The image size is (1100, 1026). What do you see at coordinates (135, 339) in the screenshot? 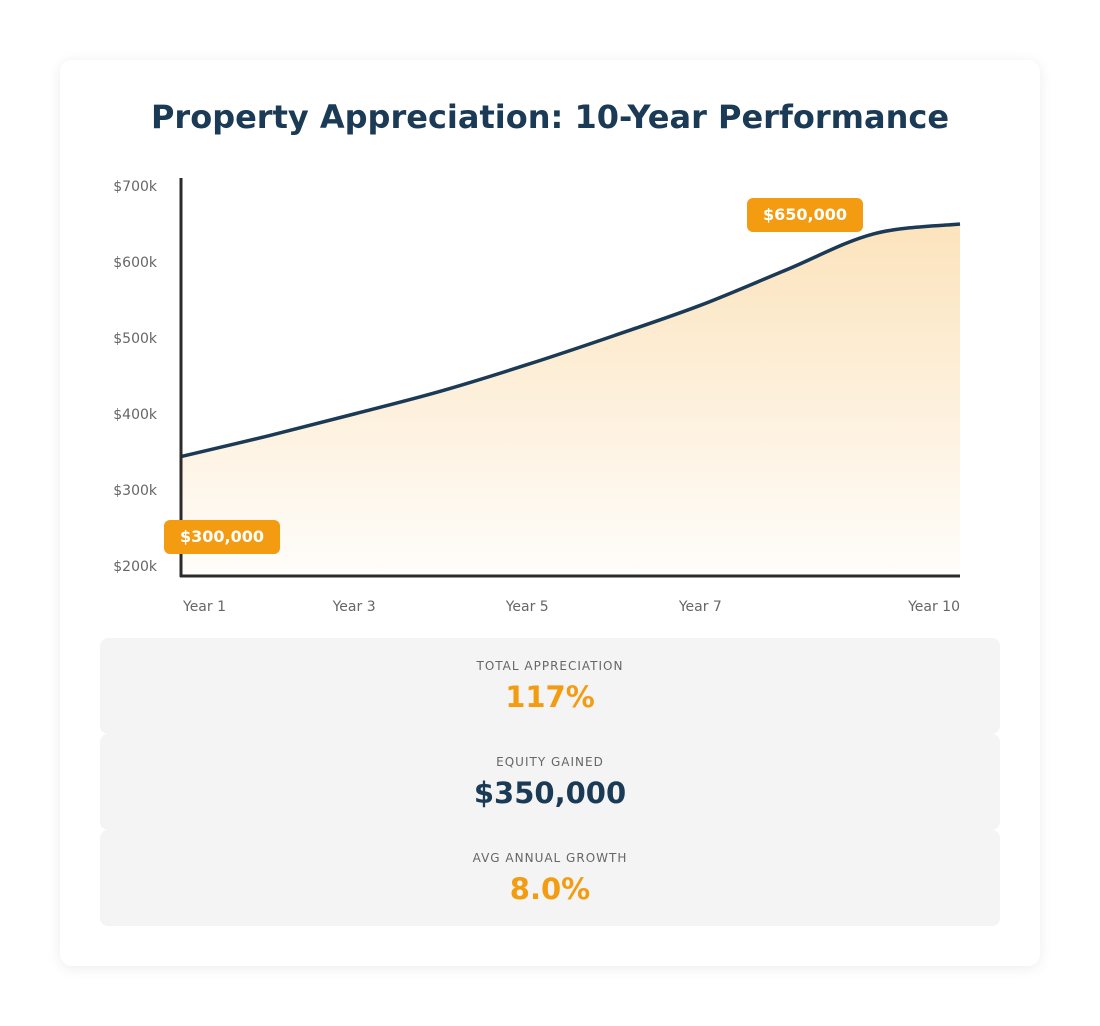
I see `y-tick-label: $500k` at bounding box center [135, 339].